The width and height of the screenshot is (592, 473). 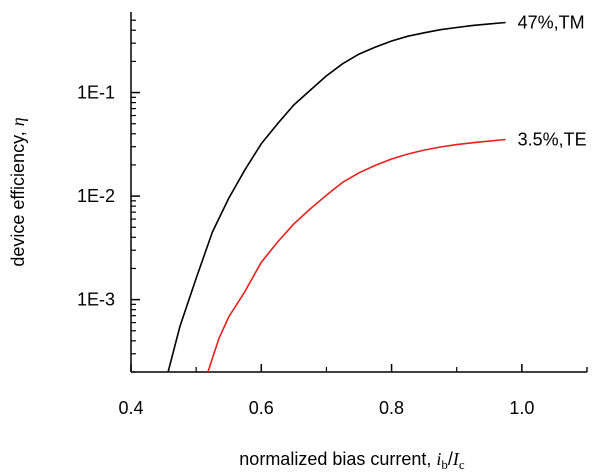 What do you see at coordinates (521, 408) in the screenshot?
I see `x-tick-label: 1.0` at bounding box center [521, 408].